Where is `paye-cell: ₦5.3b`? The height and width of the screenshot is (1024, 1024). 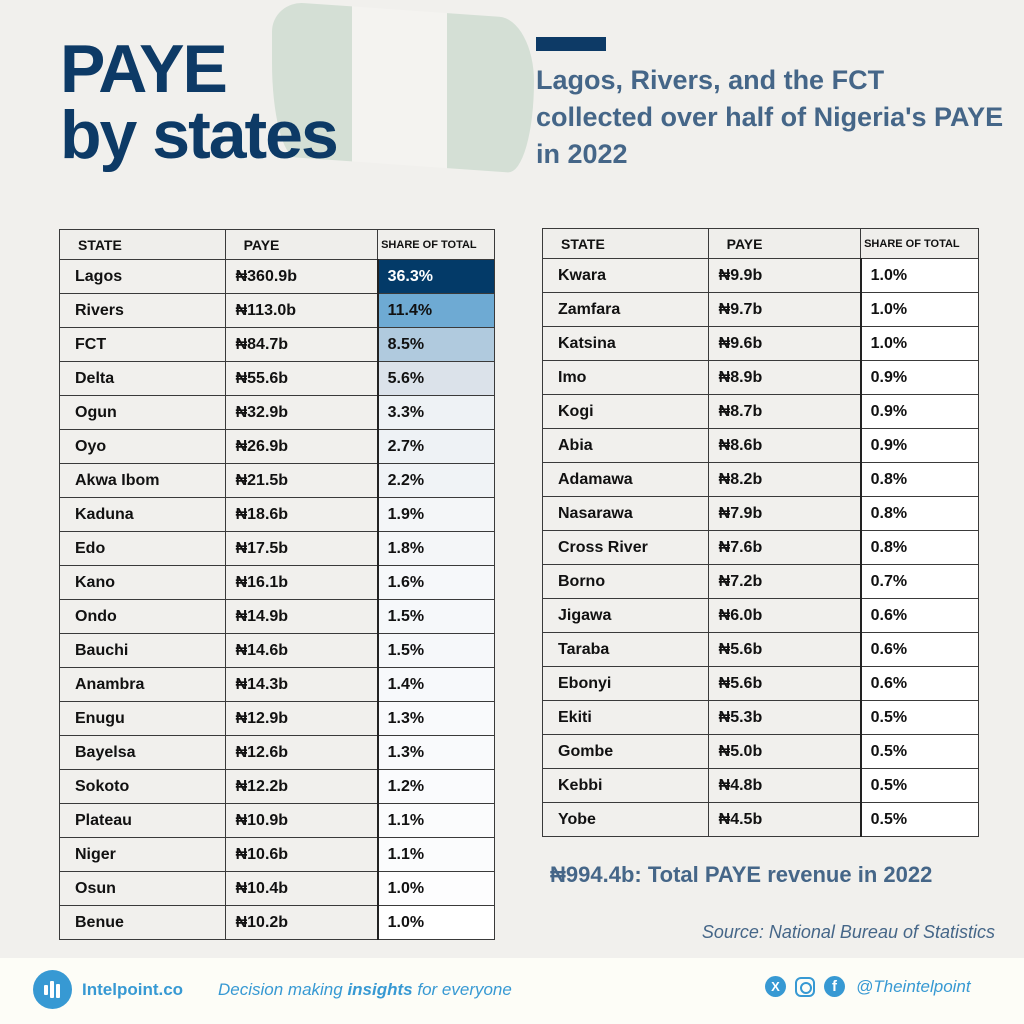
paye-cell: ₦5.3b is located at coordinates (784, 717).